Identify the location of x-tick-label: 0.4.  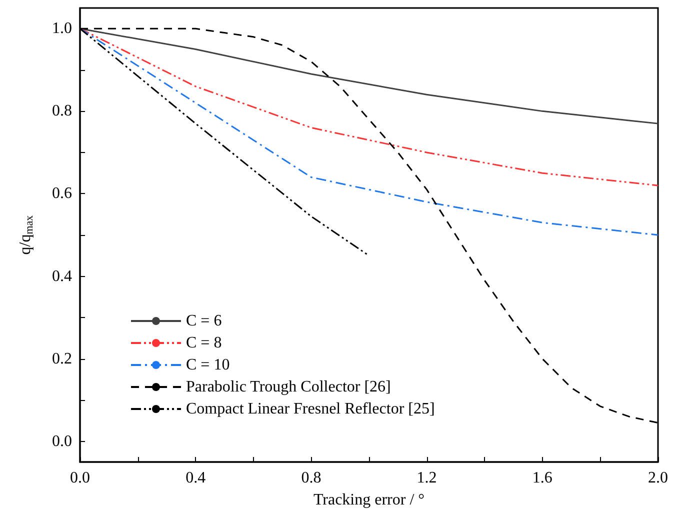
(196, 478).